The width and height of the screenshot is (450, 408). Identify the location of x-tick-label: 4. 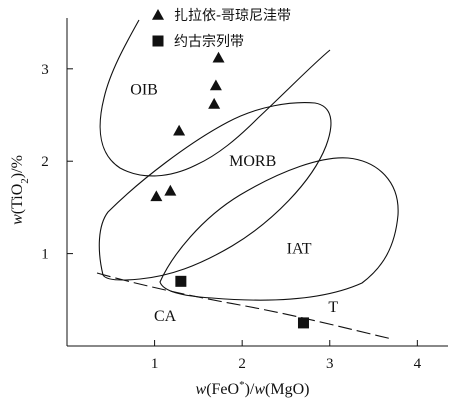
(418, 364).